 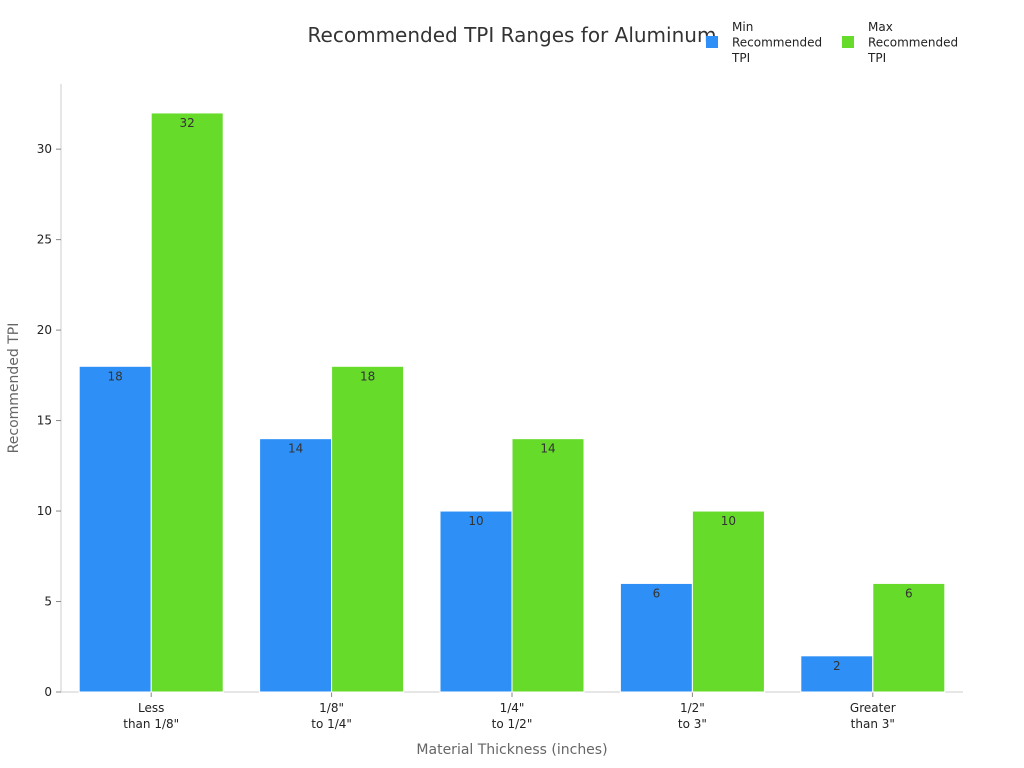 What do you see at coordinates (512, 716) in the screenshot?
I see `x-tick-label: 1/4" to 1/2"` at bounding box center [512, 716].